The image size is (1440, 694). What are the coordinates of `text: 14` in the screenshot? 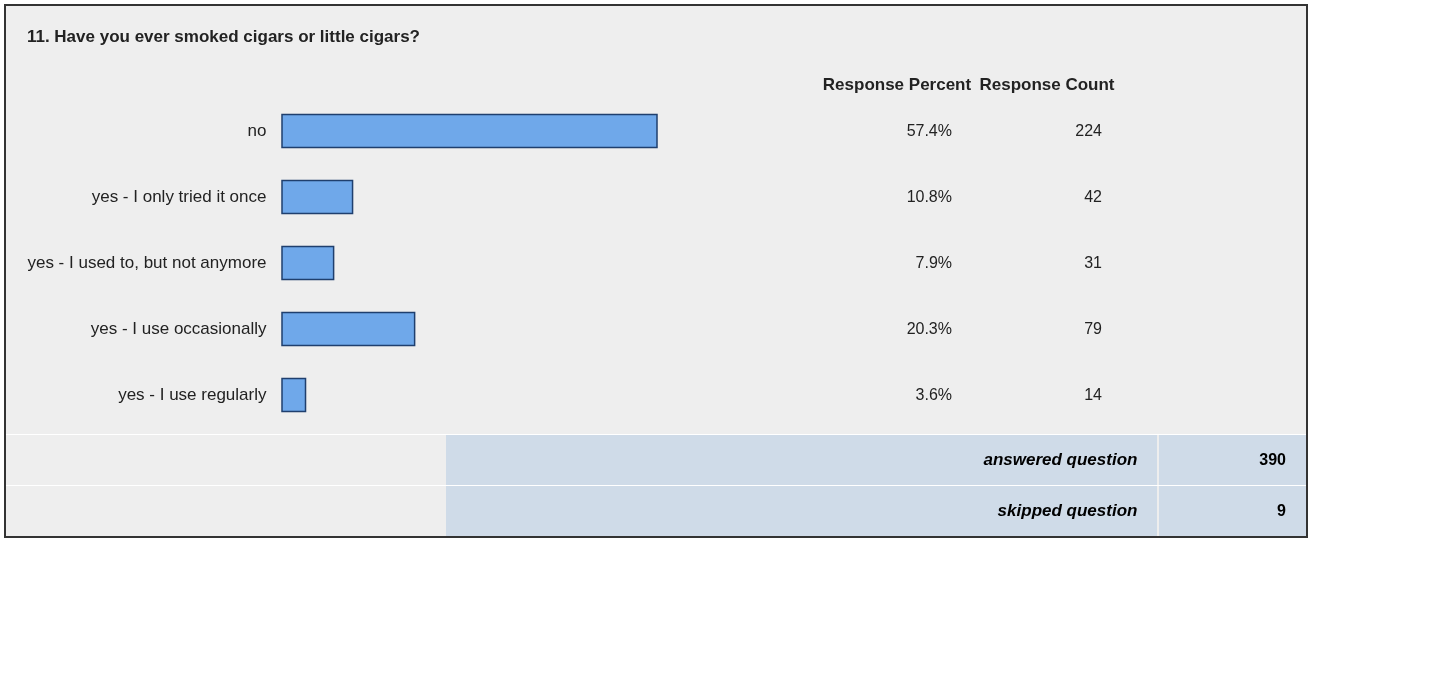 It's located at (1093, 394).